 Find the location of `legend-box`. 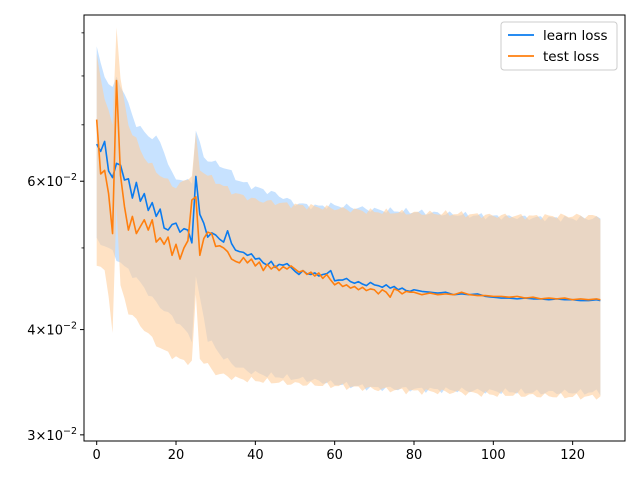

legend-box is located at coordinates (559, 46).